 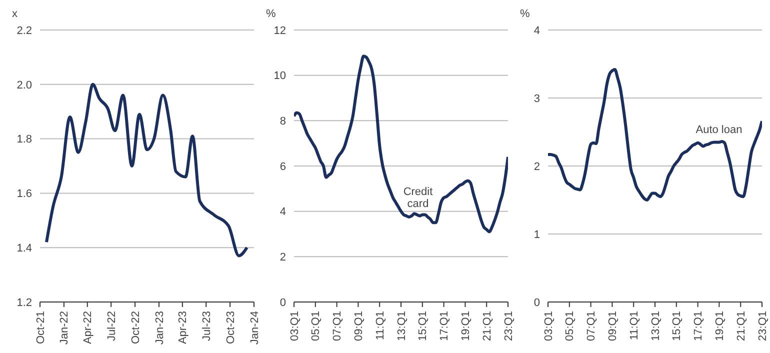 What do you see at coordinates (418, 198) in the screenshot?
I see `annotation: Credit card` at bounding box center [418, 198].